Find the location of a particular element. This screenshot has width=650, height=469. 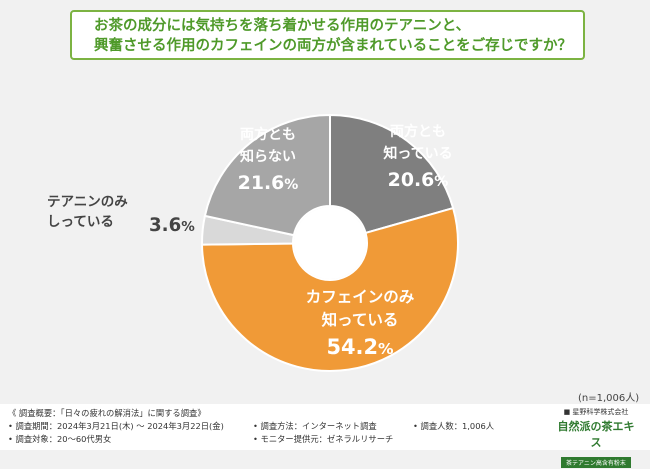

logo-brand: 自然派の茶エキス is located at coordinates (596, 434).